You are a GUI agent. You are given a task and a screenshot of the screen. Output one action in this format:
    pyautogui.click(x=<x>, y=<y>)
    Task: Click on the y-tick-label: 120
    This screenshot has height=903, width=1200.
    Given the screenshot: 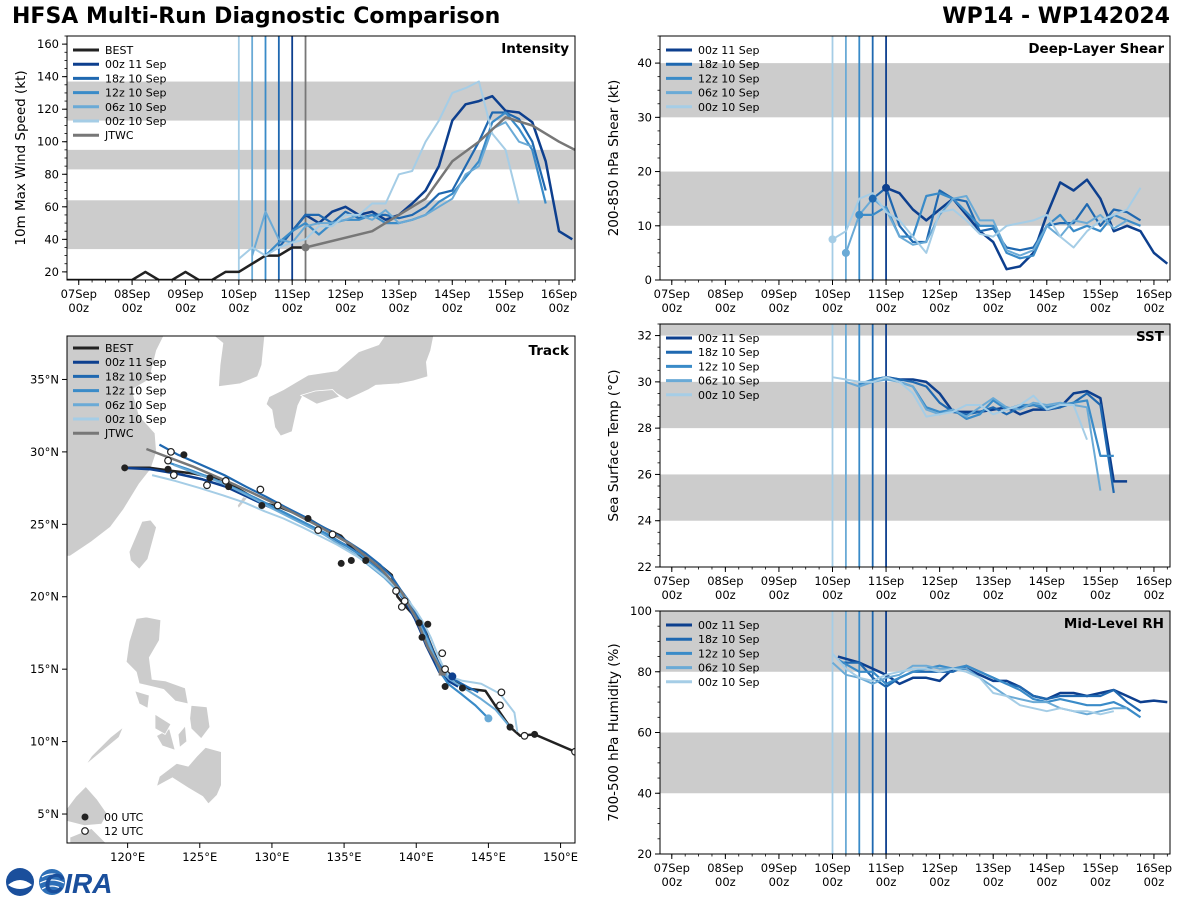 What is the action you would take?
    pyautogui.click(x=48, y=109)
    